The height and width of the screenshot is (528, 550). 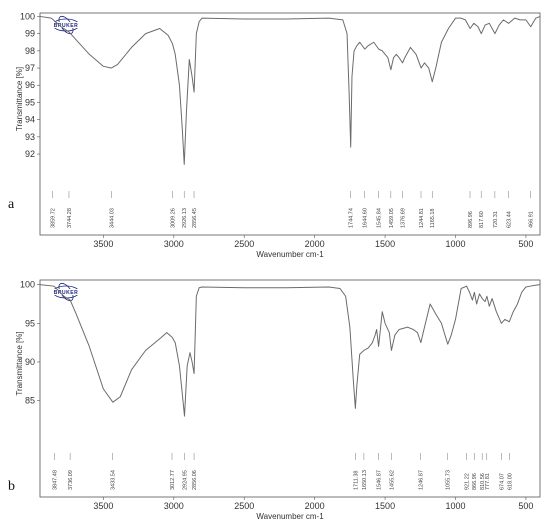 What do you see at coordinates (11, 486) in the screenshot?
I see `panel-label: b` at bounding box center [11, 486].